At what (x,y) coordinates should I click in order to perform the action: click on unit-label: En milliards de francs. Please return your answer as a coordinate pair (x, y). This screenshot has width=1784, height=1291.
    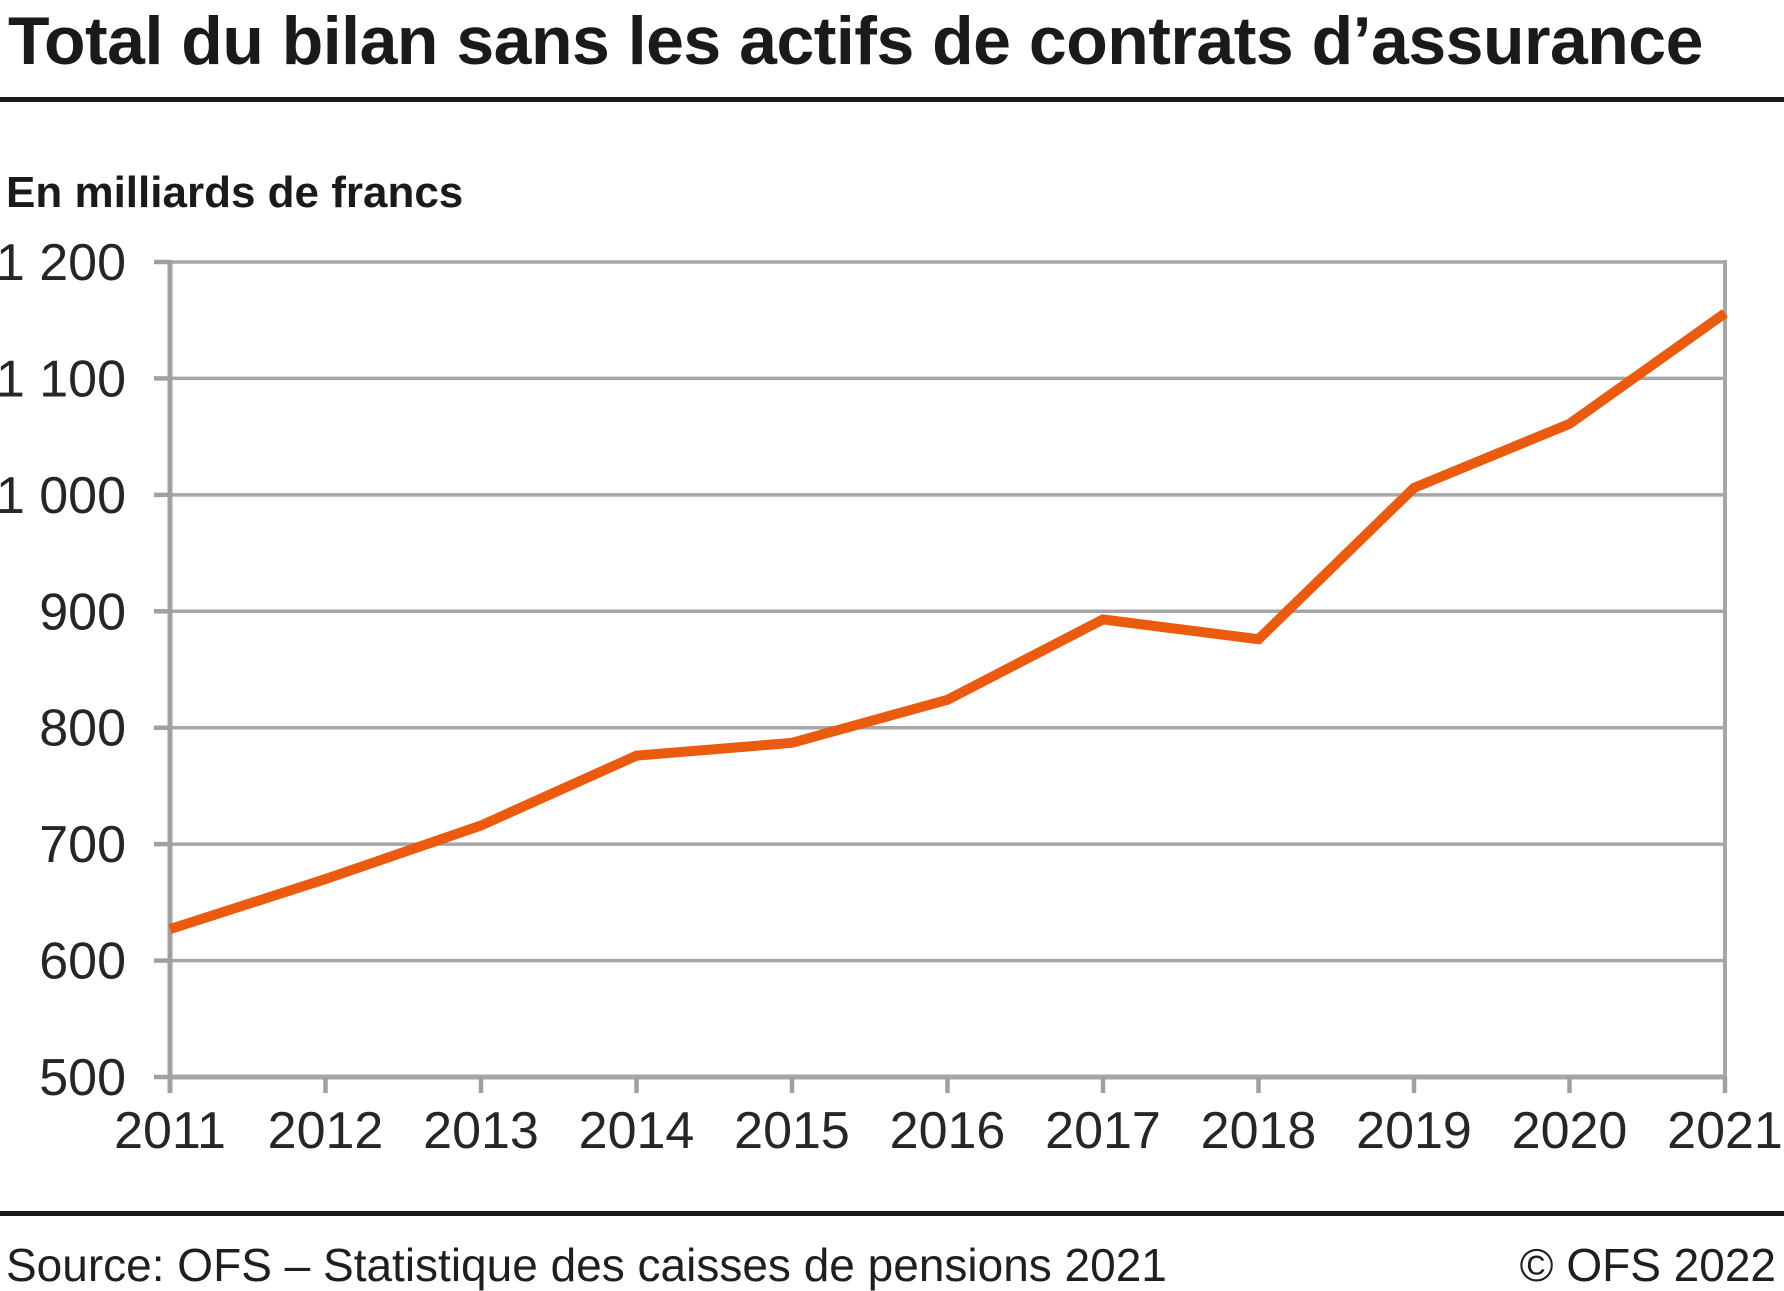
    Looking at the image, I should click on (235, 192).